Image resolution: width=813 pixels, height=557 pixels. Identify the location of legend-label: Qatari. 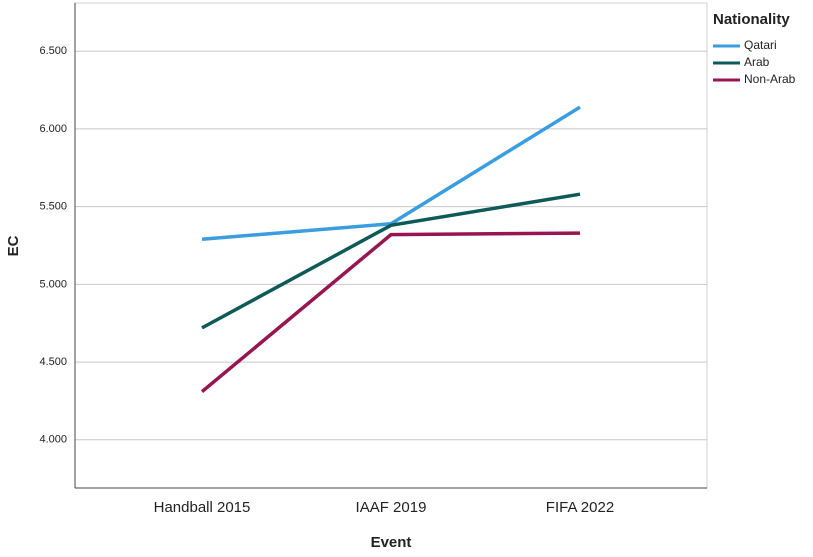
(760, 45).